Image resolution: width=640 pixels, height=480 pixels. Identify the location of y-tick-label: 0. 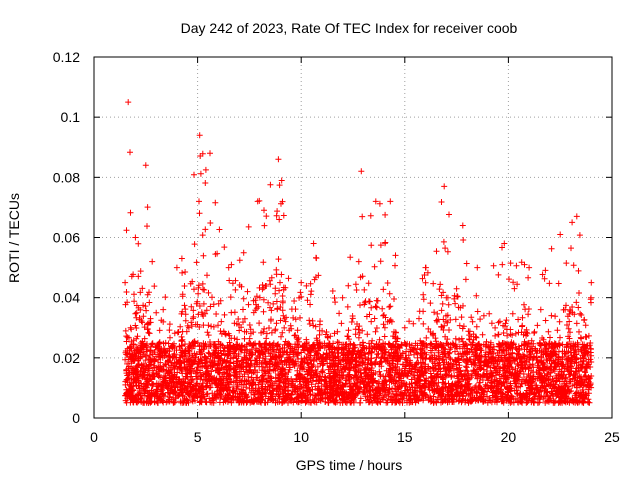
(76, 418).